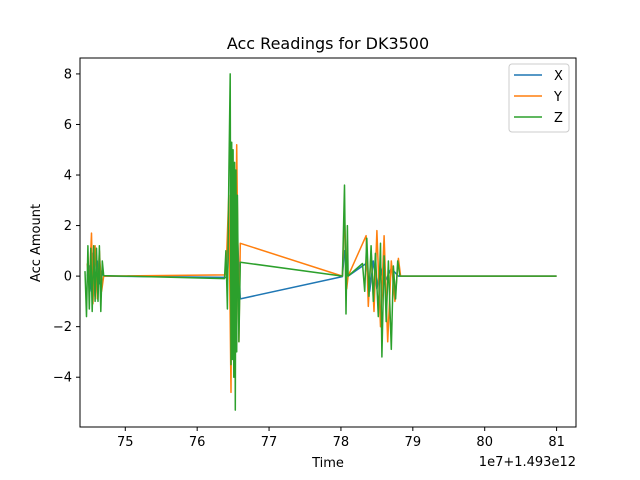 The width and height of the screenshot is (640, 480). What do you see at coordinates (197, 442) in the screenshot?
I see `x-tick-label: 76` at bounding box center [197, 442].